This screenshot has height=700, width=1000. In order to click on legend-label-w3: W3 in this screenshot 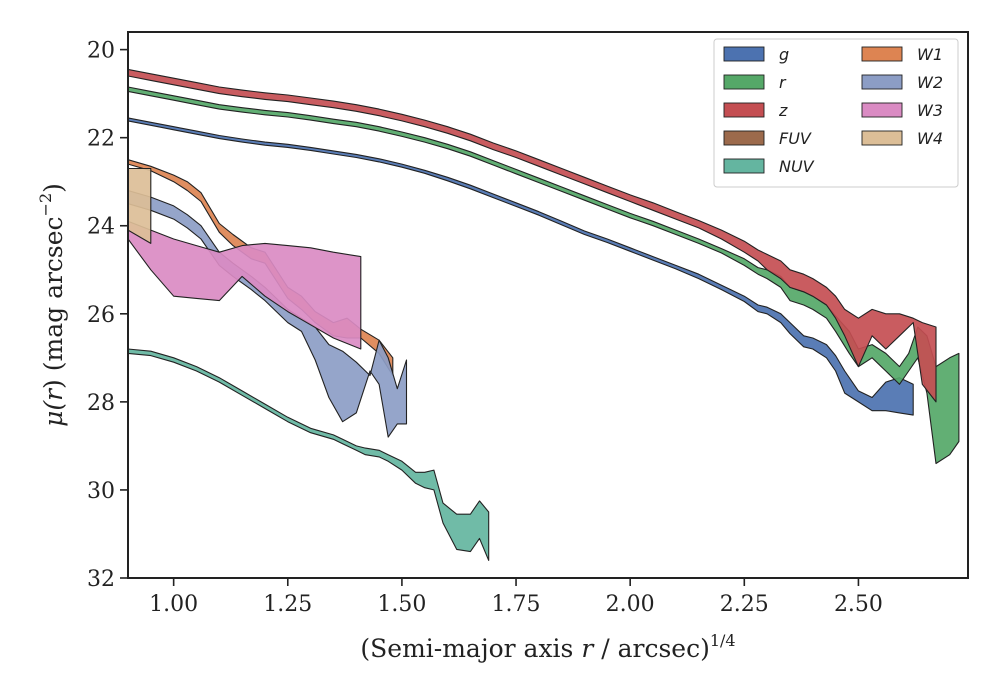, I will do `click(930, 110)`.